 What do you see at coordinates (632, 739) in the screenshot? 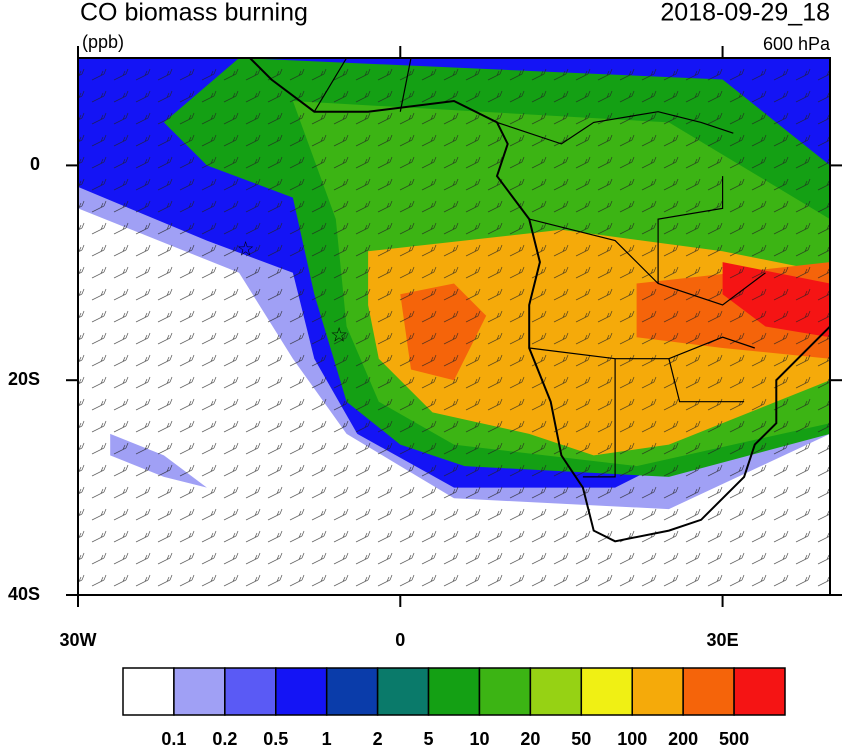
I see `colorbar-label: 100` at bounding box center [632, 739].